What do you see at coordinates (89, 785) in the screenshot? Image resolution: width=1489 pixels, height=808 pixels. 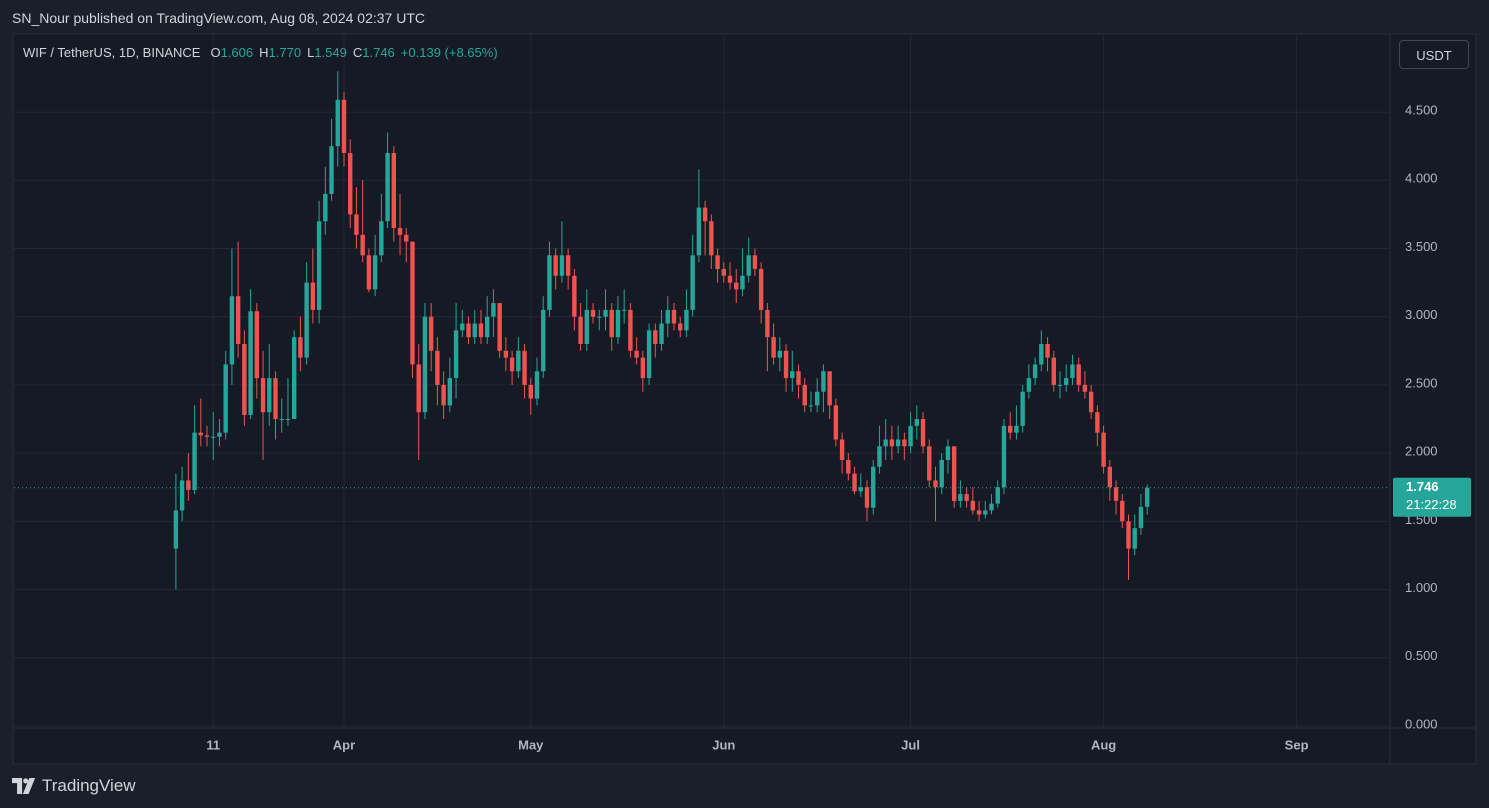 I see `logo-text: TradingView` at bounding box center [89, 785].